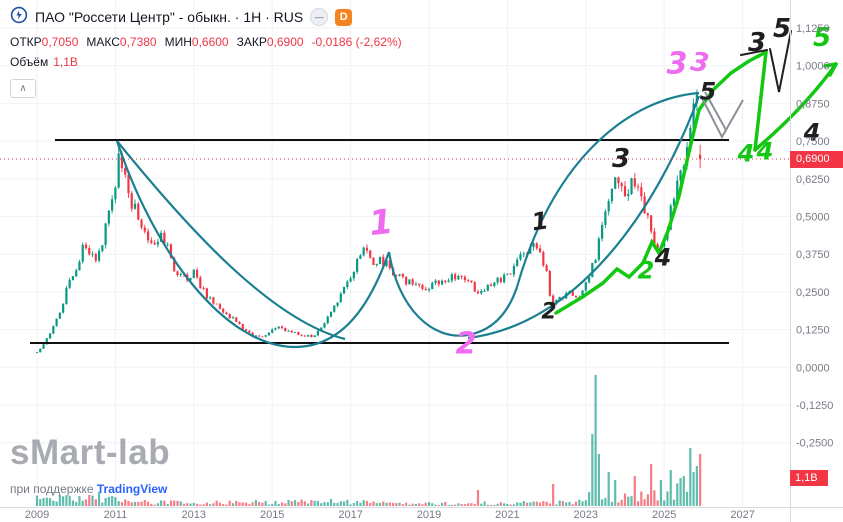  I want to click on svg-text: 2011, so click(116, 515).